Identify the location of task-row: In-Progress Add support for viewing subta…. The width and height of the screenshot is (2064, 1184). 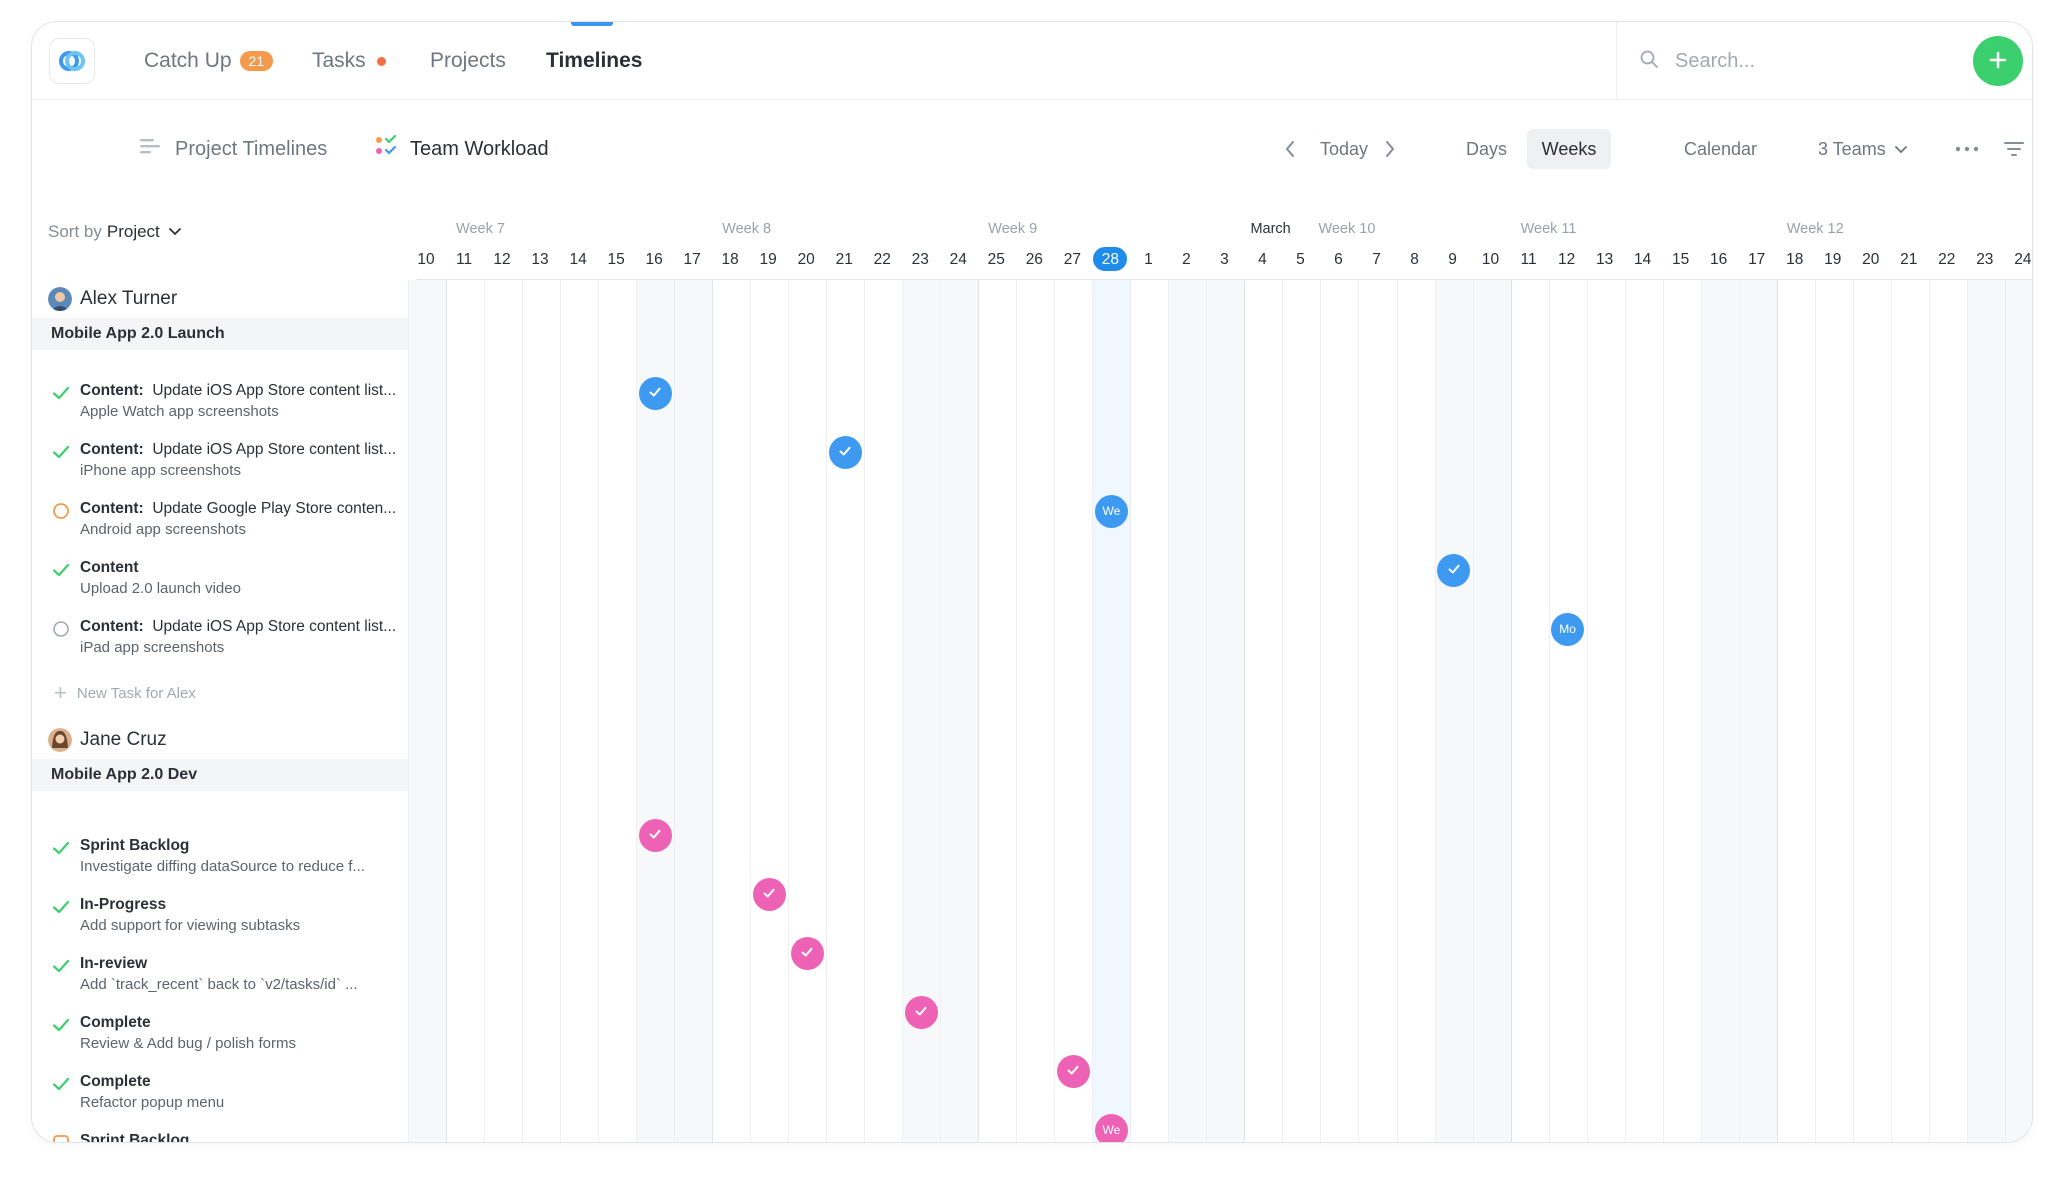
(232, 917).